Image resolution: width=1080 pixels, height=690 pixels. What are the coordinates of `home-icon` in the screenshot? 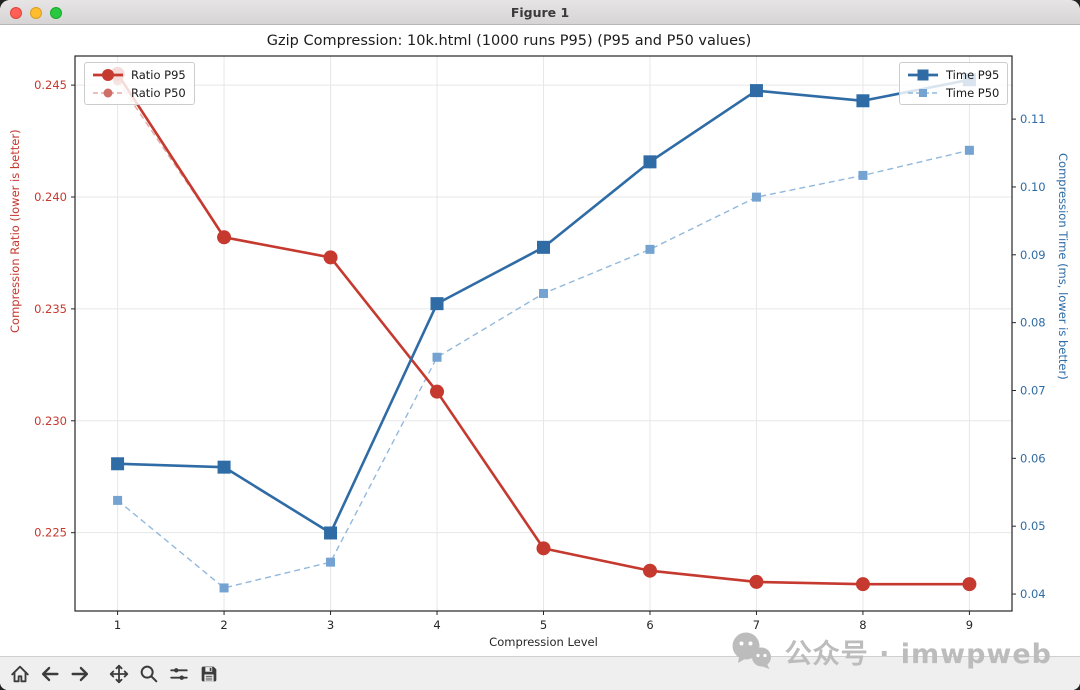 It's located at (19, 673).